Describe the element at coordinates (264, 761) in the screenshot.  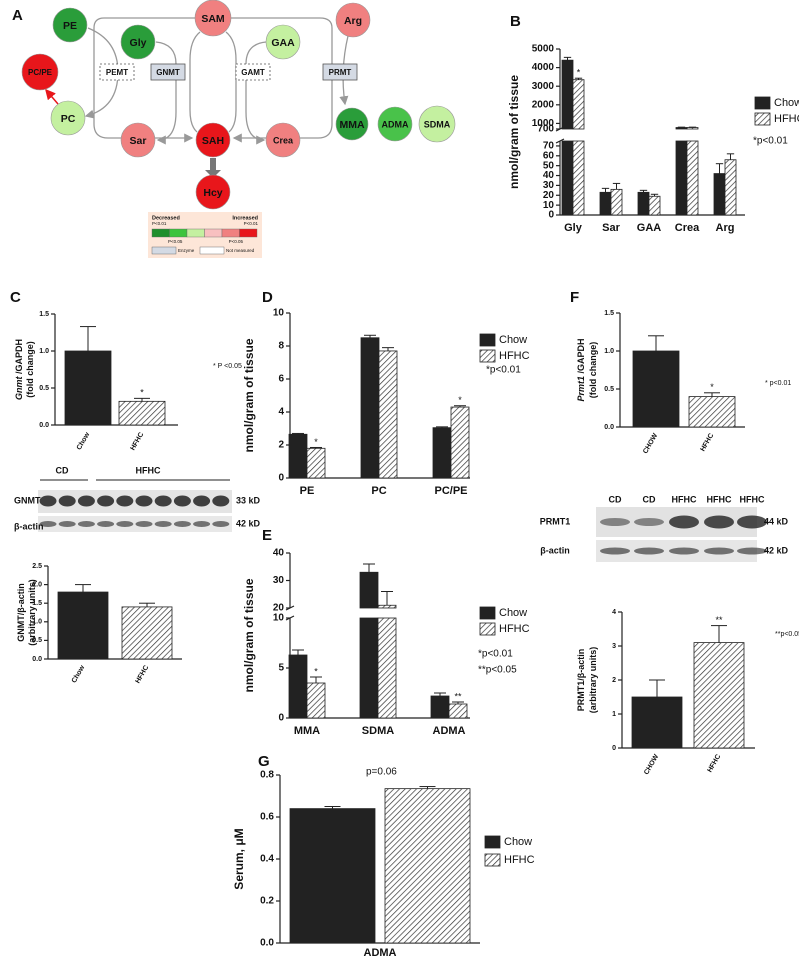
I see `panel-letter: G` at that location.